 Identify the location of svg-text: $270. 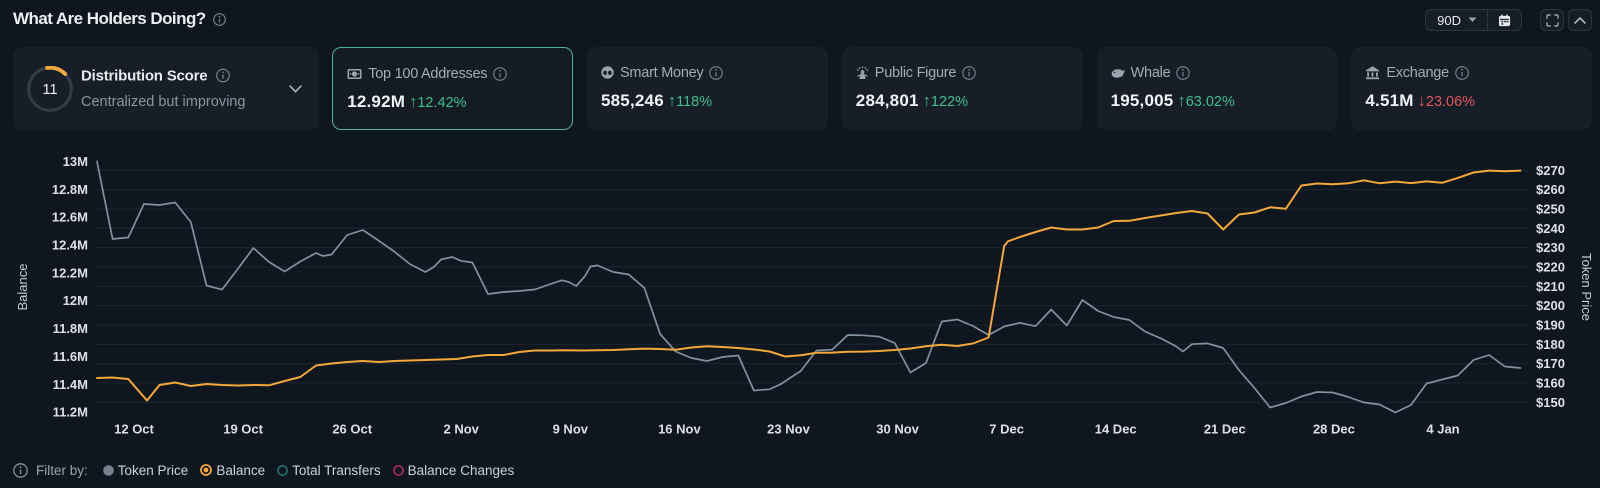
(1550, 170).